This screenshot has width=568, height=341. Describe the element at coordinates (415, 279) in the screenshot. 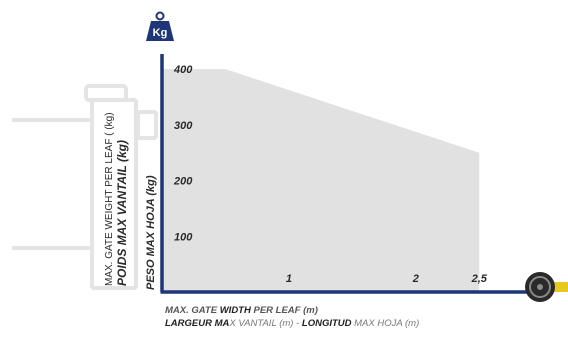

I see `x-tick-label-2: 2` at that location.